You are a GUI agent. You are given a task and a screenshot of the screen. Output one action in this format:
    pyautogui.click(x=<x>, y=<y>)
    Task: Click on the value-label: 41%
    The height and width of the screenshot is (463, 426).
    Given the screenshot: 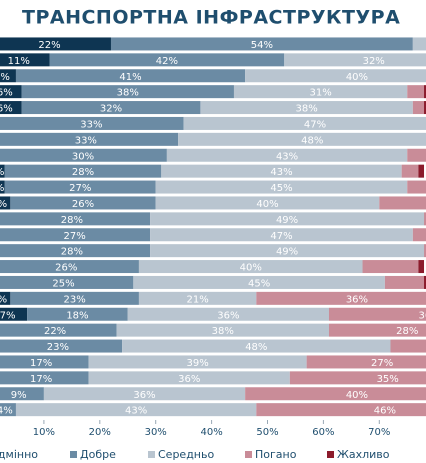 What is the action you would take?
    pyautogui.click(x=130, y=77)
    